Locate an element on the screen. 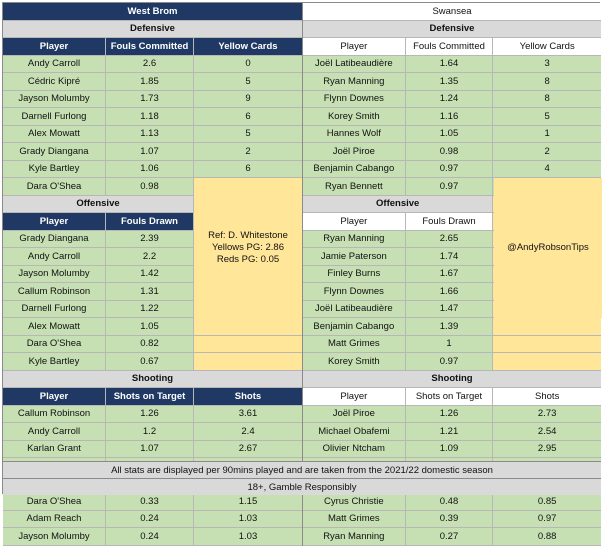 The width and height of the screenshot is (602, 546). table-row: Michael Obafemi 1.21 2.54 is located at coordinates (452, 432).